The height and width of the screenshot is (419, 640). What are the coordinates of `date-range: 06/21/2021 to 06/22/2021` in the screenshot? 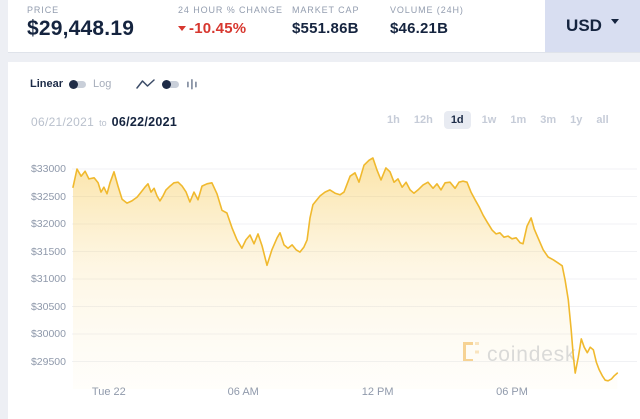 It's located at (104, 122).